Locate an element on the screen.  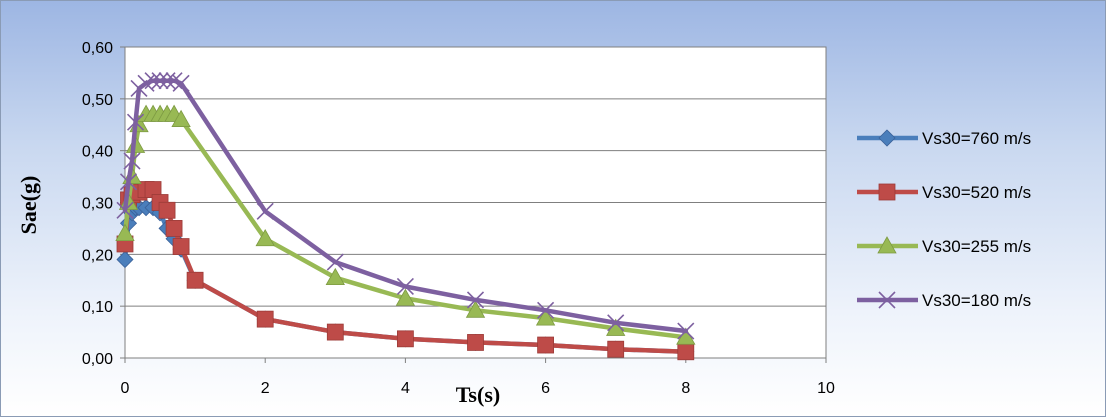
legend-label: Vs30=520 m/s is located at coordinates (976, 192).